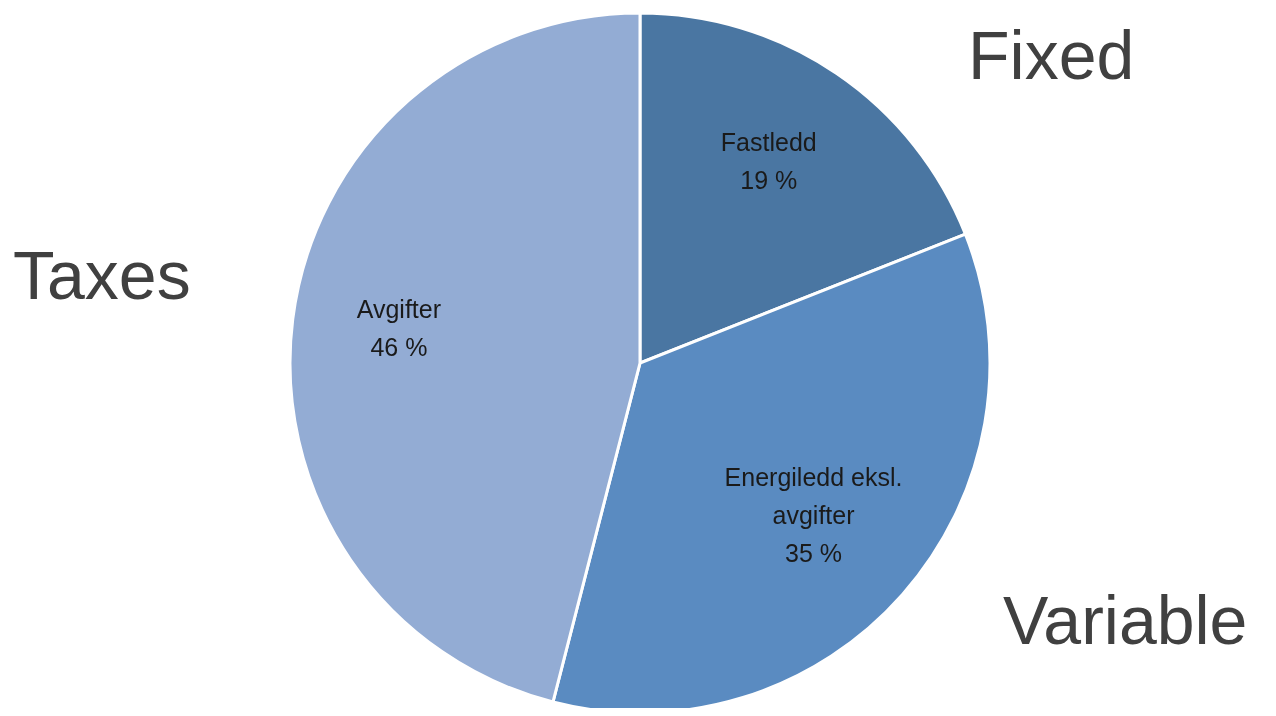  Describe the element at coordinates (814, 553) in the screenshot. I see `data-label: 35 %` at that location.